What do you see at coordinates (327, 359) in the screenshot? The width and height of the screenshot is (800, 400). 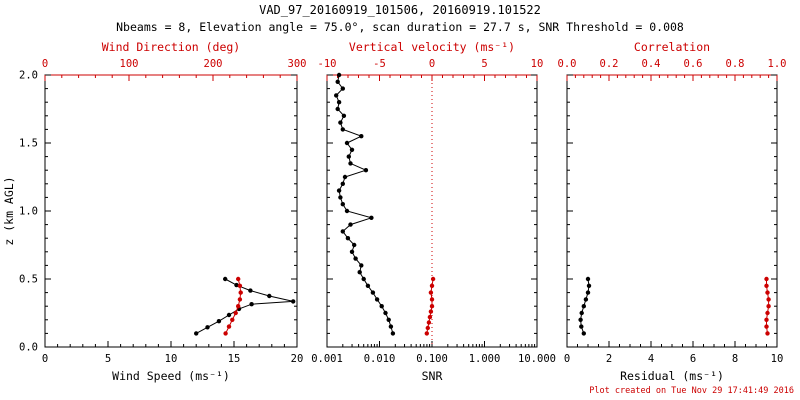 I see `bottom-tick-label: 0.001` at bounding box center [327, 359].